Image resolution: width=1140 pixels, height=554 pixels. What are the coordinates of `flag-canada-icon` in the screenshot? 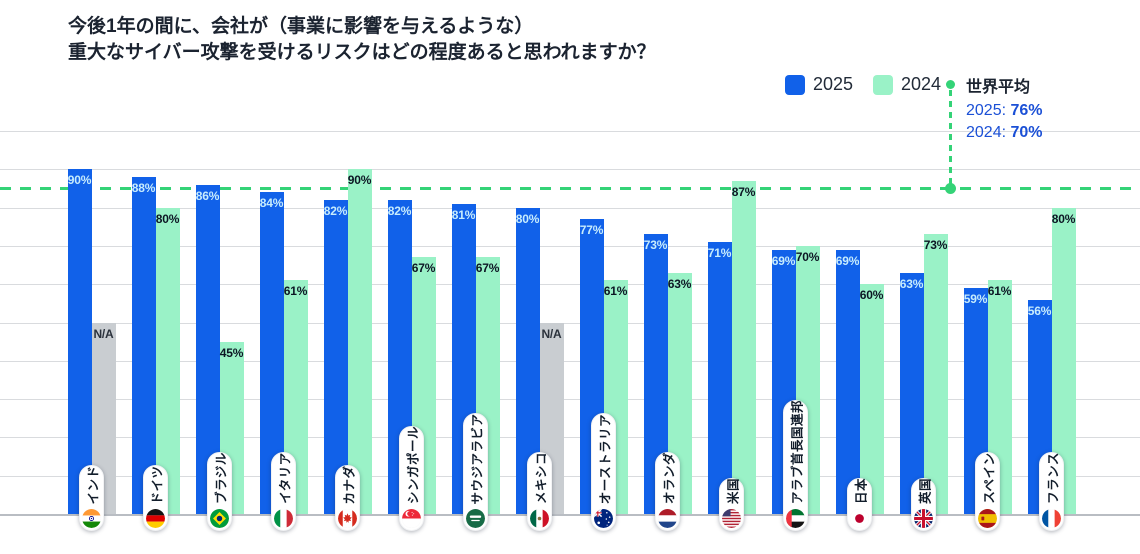 It's located at (347, 518).